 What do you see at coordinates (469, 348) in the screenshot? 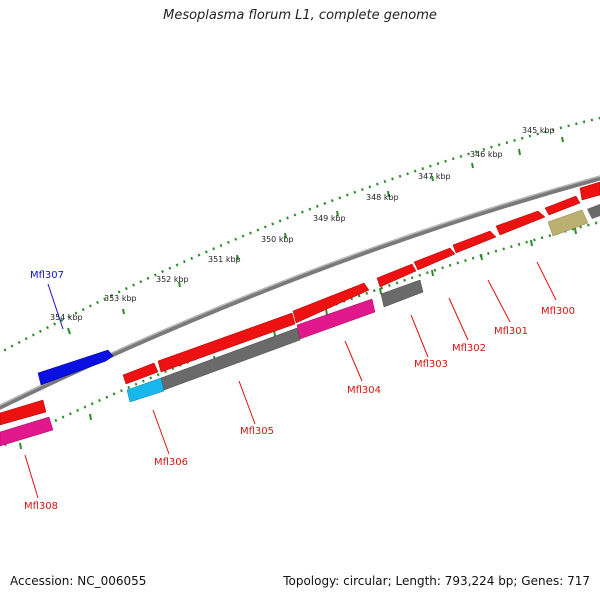
I see `gene-label-mfl302: Mfl302` at bounding box center [469, 348].